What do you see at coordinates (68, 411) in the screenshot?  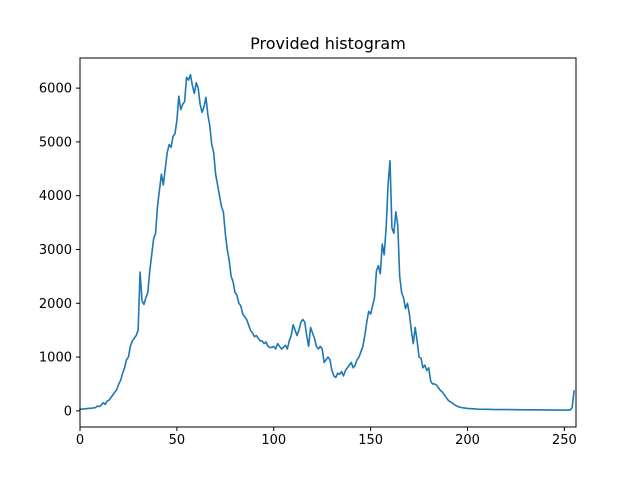 I see `y-tick-label: 0` at bounding box center [68, 411].